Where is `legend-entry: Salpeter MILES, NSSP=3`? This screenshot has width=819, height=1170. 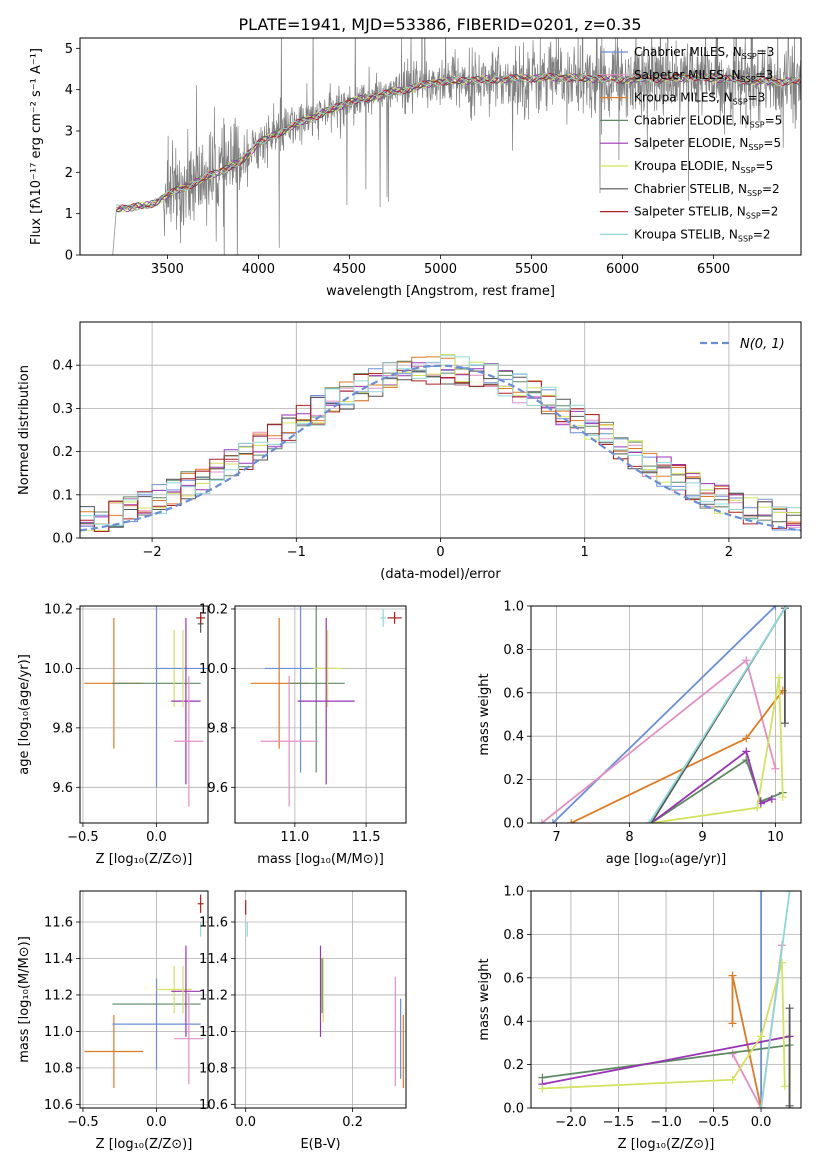
legend-entry: Salpeter MILES, NSSP=3 is located at coordinates (703, 76).